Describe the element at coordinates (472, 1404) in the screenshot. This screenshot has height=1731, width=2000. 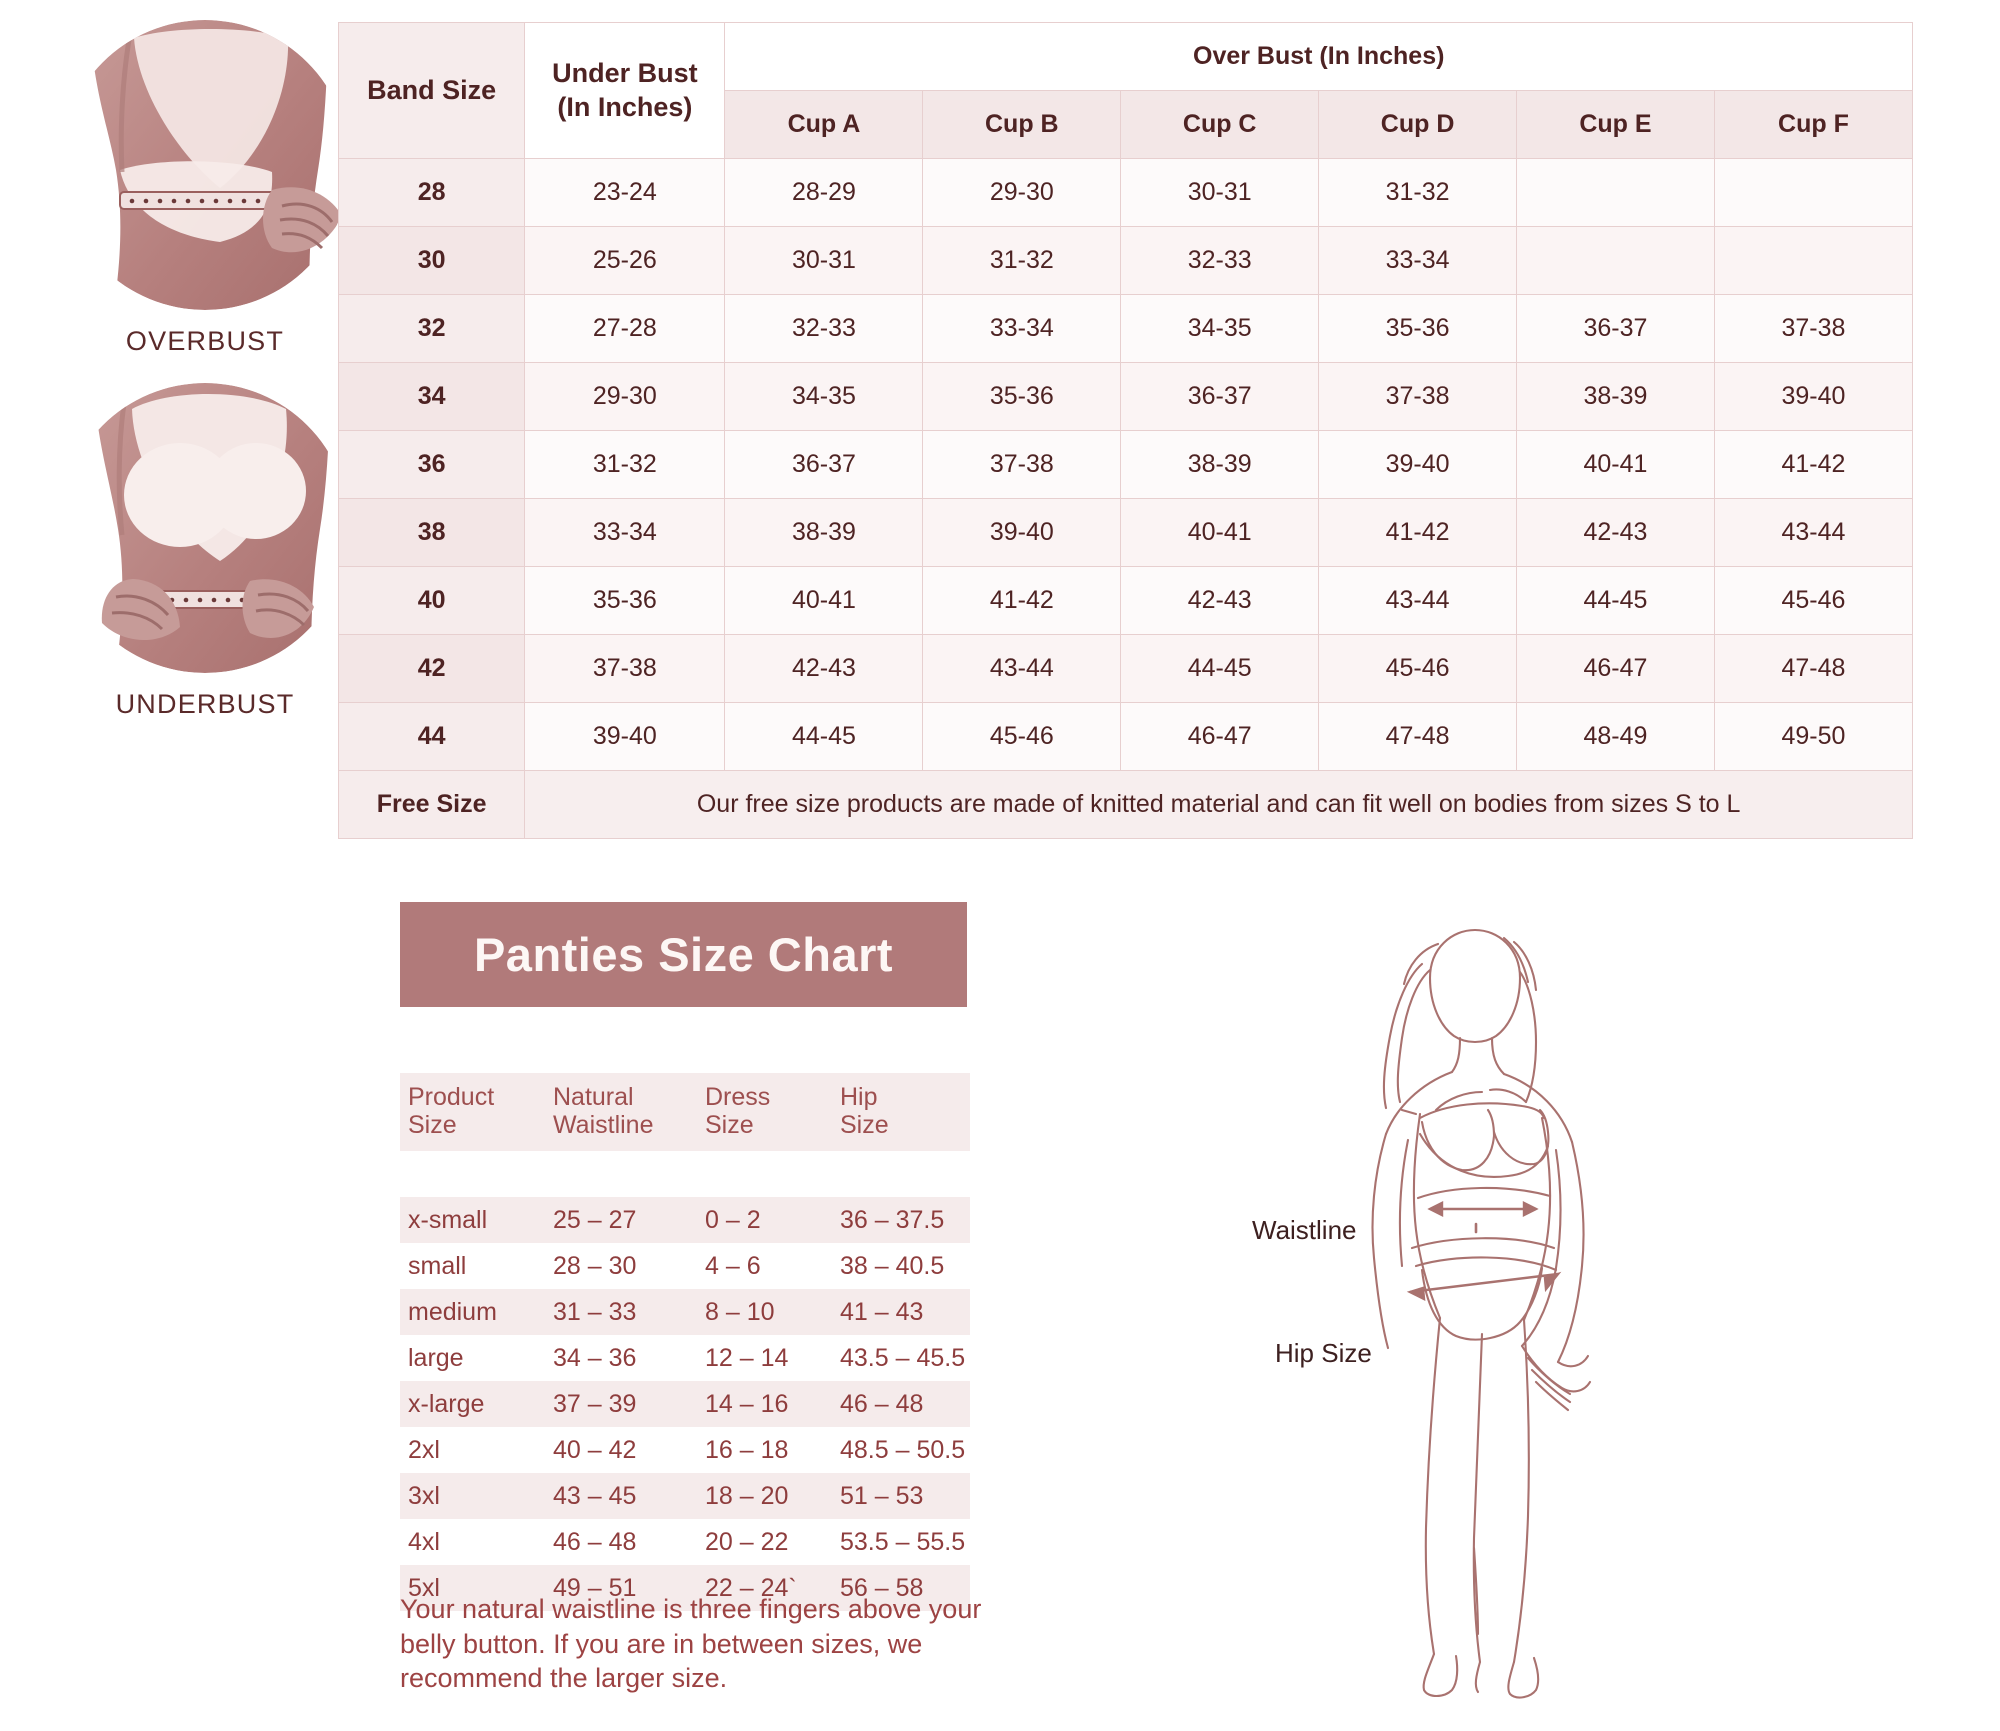
I see `panties-product-size-cell: x-large` at that location.